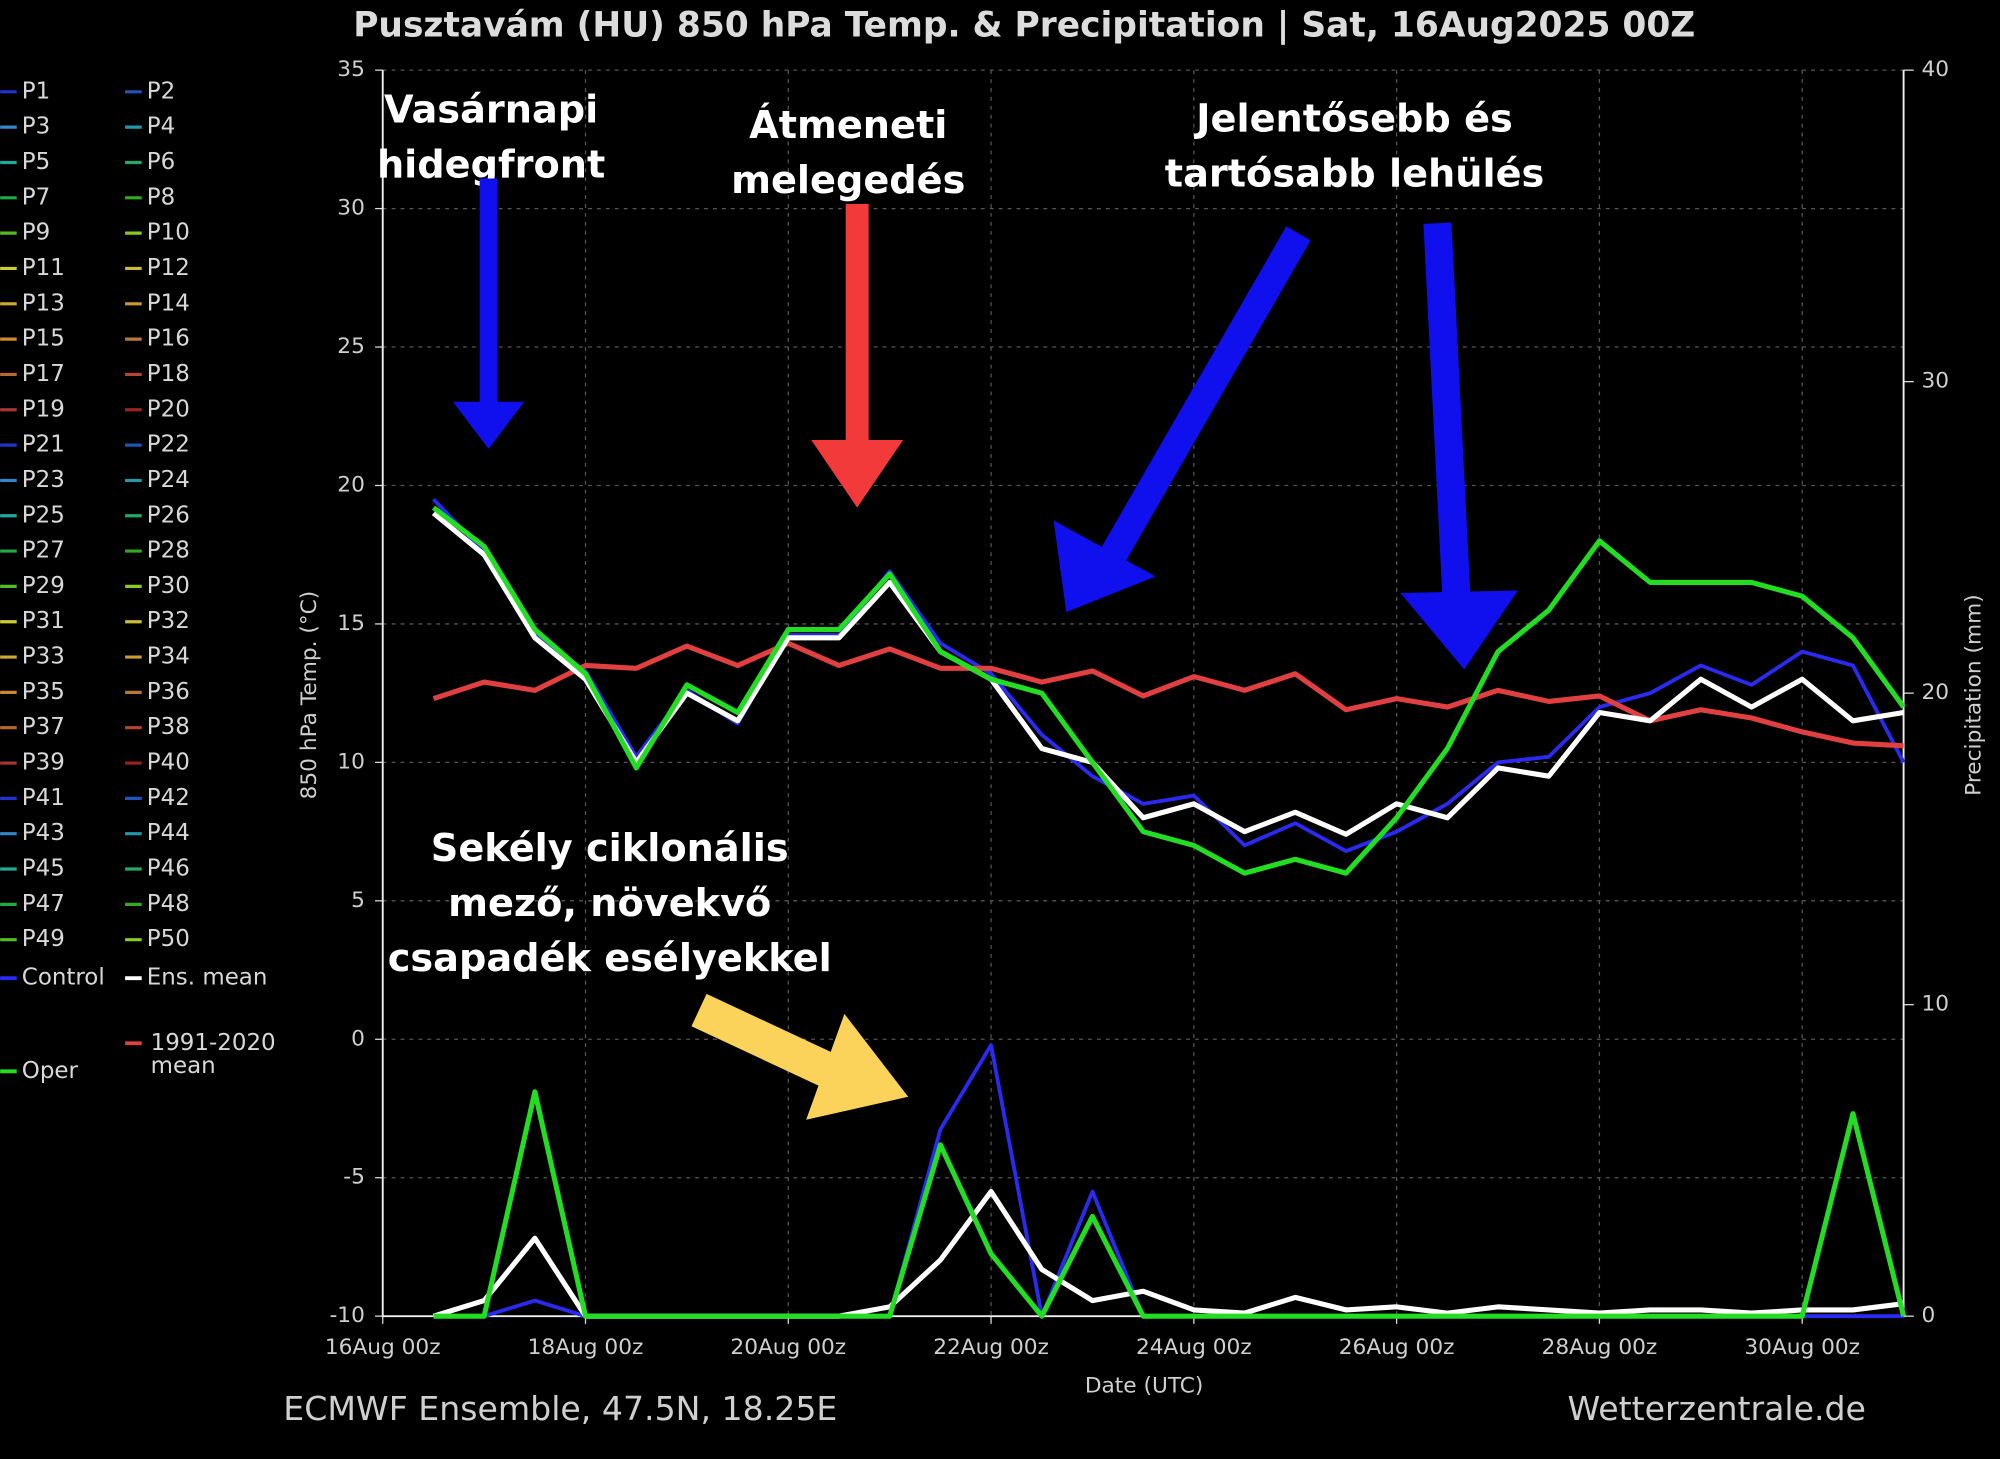  Describe the element at coordinates (351, 484) in the screenshot. I see `y-tick-label: 20` at that location.